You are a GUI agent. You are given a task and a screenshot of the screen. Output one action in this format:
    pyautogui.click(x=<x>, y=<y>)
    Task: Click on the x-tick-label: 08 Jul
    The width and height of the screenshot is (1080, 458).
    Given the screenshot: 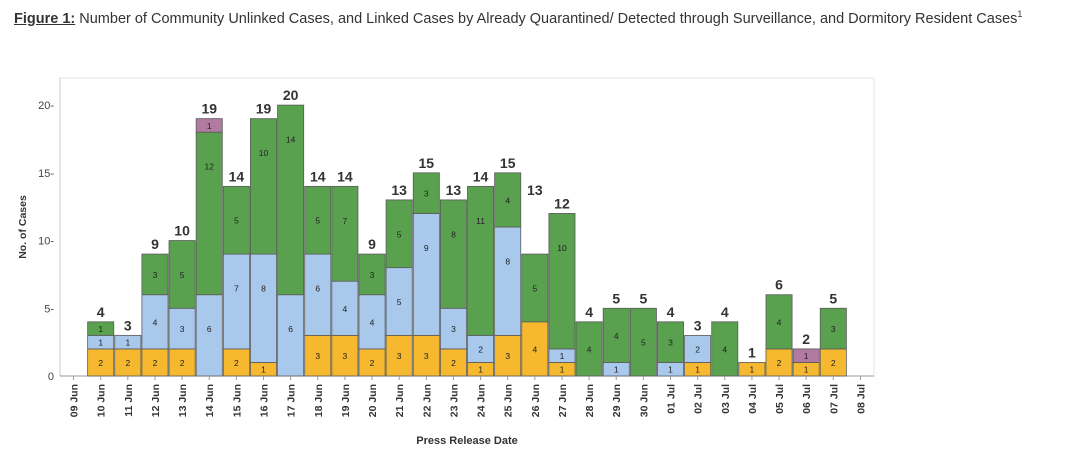 What is the action you would take?
    pyautogui.click(x=861, y=399)
    